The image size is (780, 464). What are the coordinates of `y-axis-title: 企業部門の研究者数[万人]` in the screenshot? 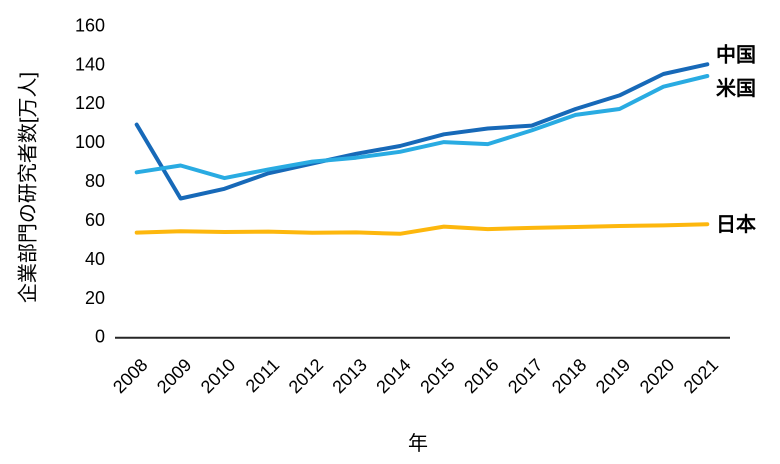 It's located at (28, 187).